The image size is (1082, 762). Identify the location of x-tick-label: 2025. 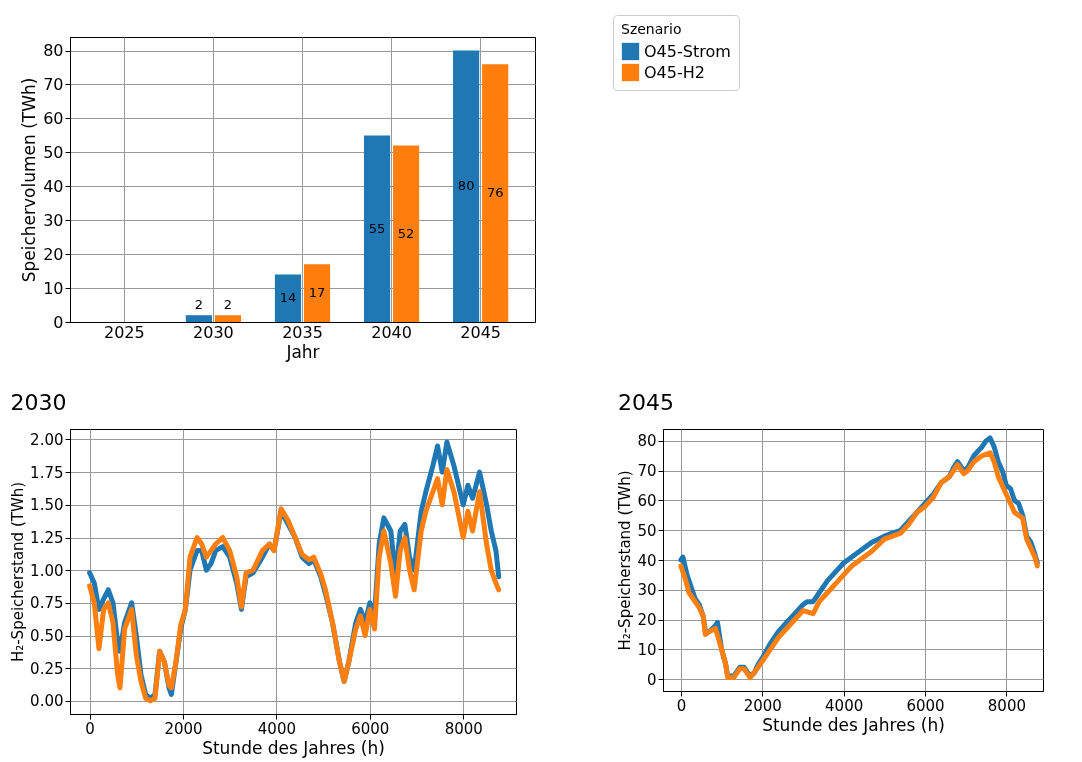
(124, 332).